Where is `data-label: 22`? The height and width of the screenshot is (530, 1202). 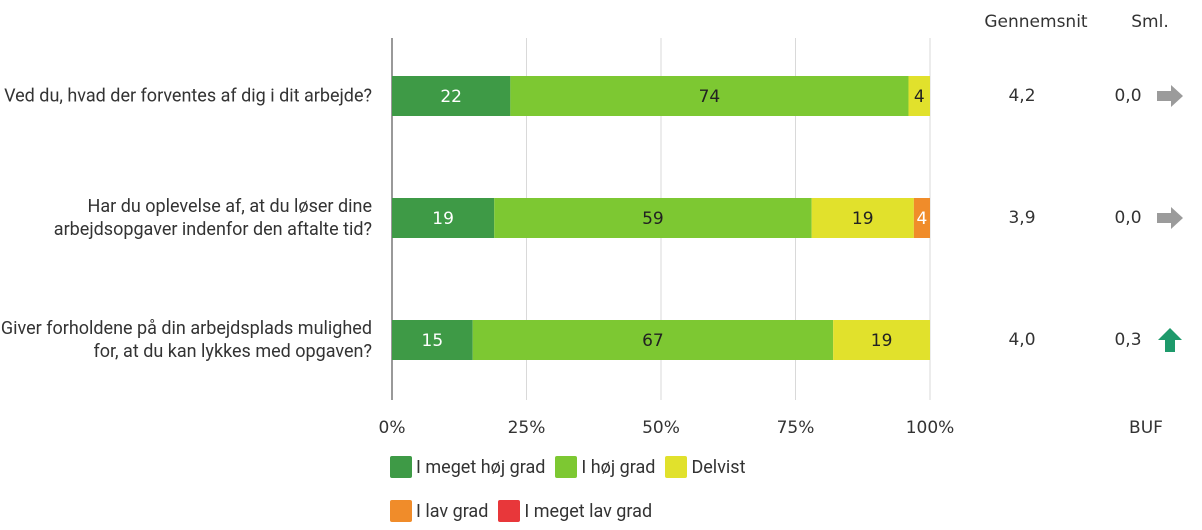
data-label: 22 is located at coordinates (451, 97).